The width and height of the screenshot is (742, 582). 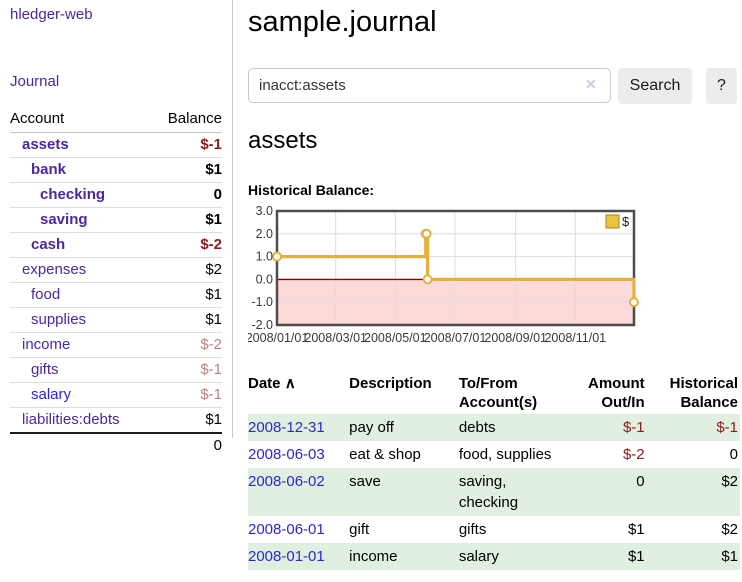 What do you see at coordinates (286, 427) in the screenshot?
I see `transaction-date-link: 2008-12-31` at bounding box center [286, 427].